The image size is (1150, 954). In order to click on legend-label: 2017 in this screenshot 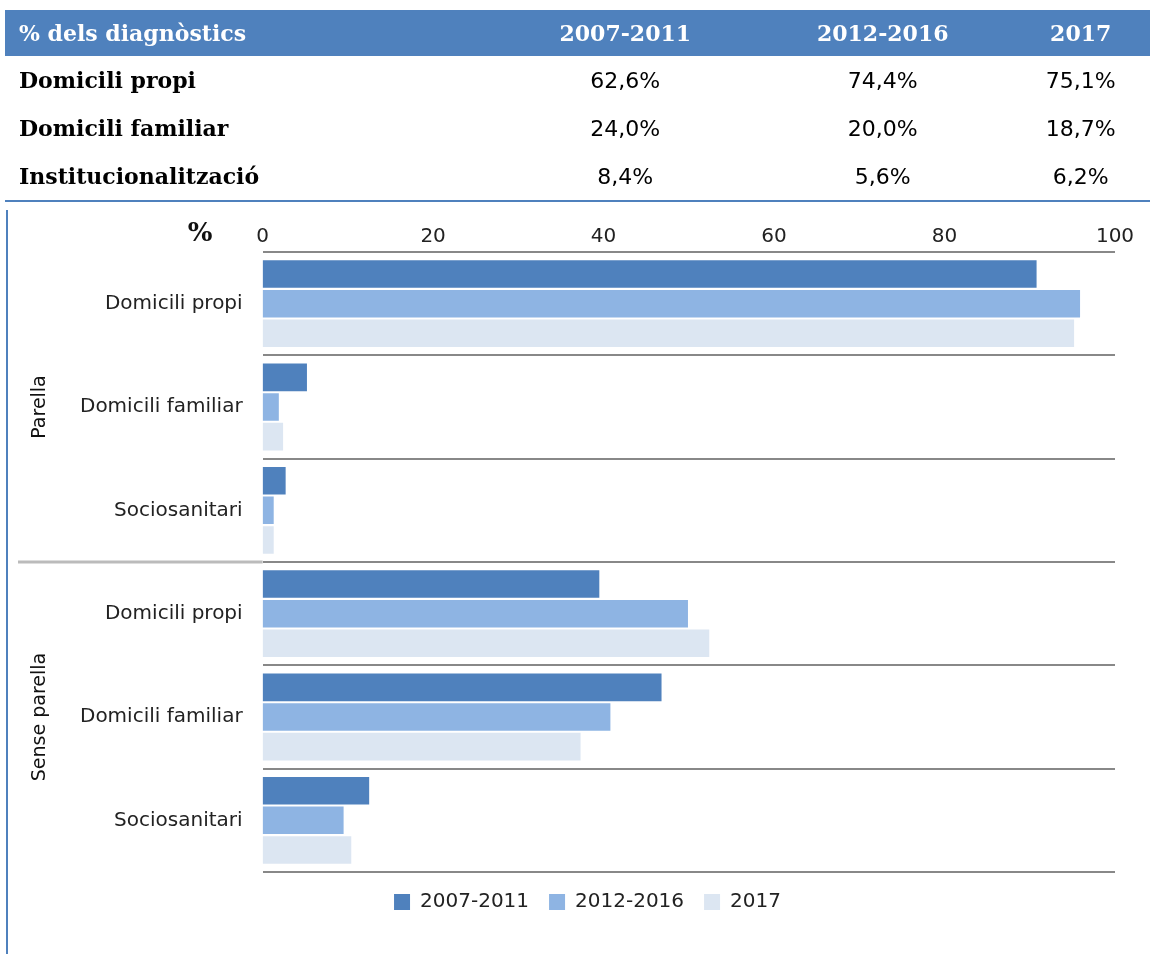, I will do `click(755, 900)`.